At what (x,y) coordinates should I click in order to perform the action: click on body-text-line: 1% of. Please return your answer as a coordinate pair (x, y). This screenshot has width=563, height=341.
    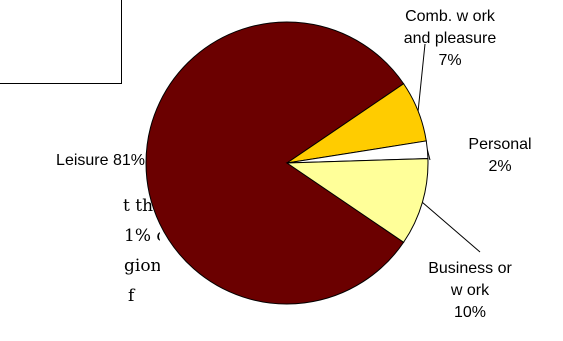
    Looking at the image, I should click on (142, 236).